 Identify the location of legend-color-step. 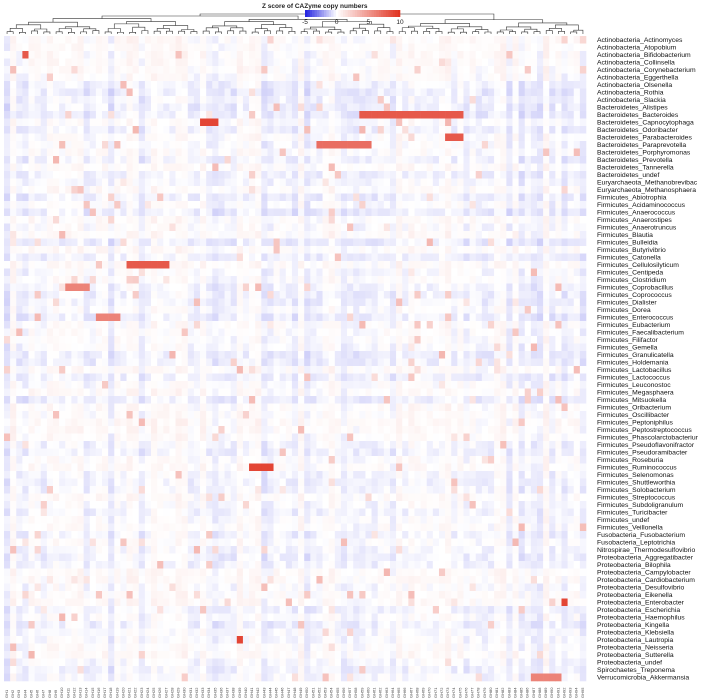
(389, 13).